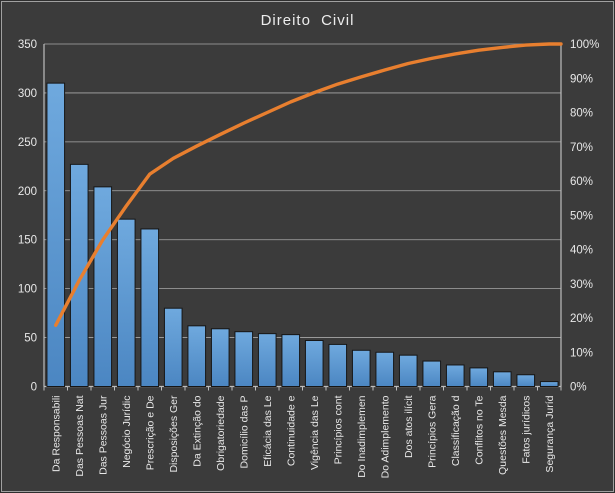  What do you see at coordinates (503, 435) in the screenshot?
I see `category-label: Questões Mesda` at bounding box center [503, 435].